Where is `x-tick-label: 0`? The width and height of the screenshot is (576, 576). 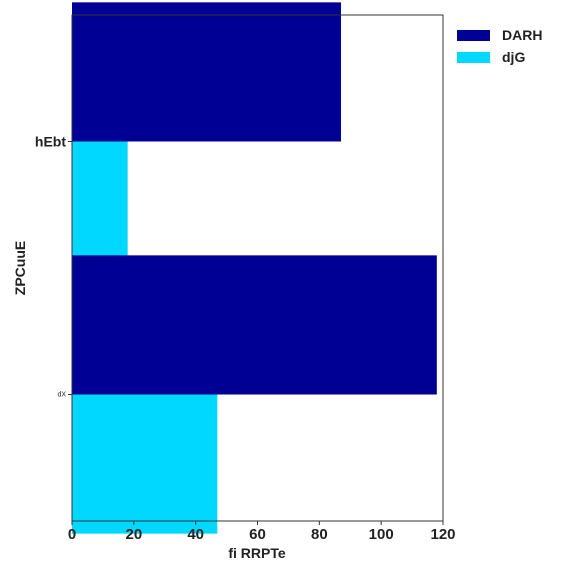
x-tick-label: 0 is located at coordinates (72, 534).